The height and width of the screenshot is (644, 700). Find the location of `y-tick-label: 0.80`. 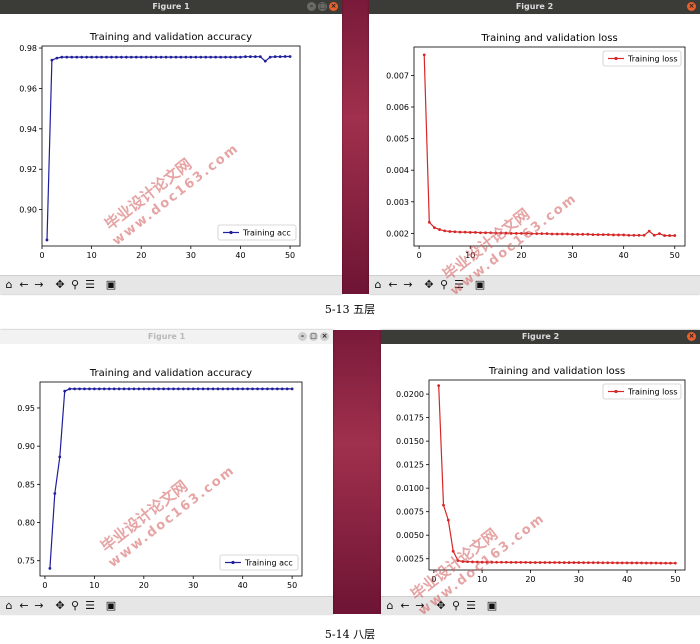

y-tick-label: 0.80 is located at coordinates (26, 523).